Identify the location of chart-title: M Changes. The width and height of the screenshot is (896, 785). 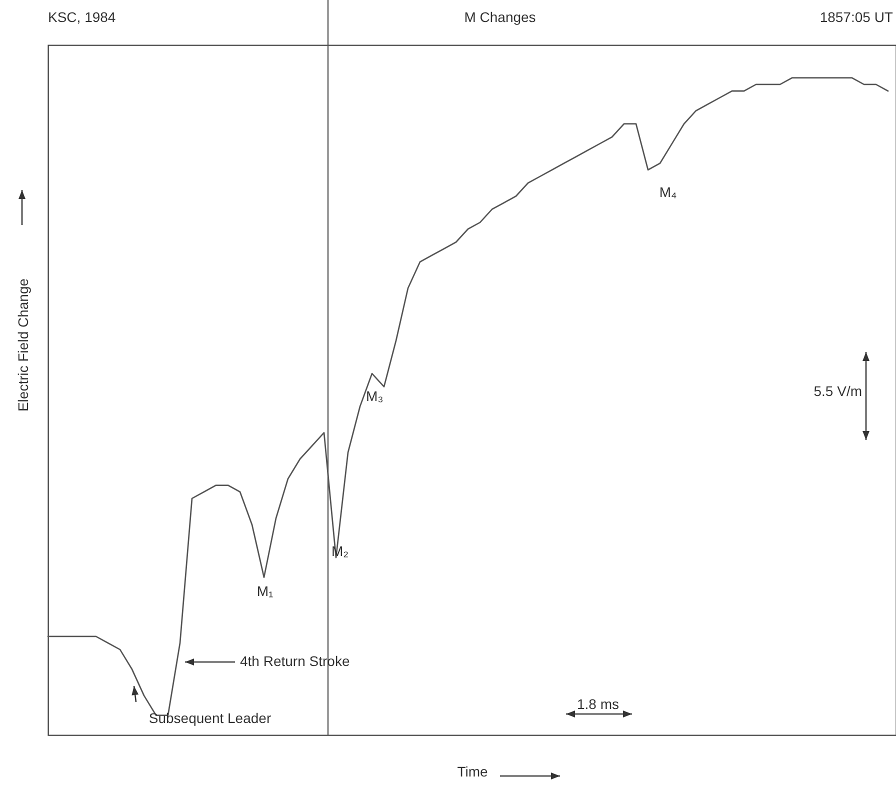
(500, 17).